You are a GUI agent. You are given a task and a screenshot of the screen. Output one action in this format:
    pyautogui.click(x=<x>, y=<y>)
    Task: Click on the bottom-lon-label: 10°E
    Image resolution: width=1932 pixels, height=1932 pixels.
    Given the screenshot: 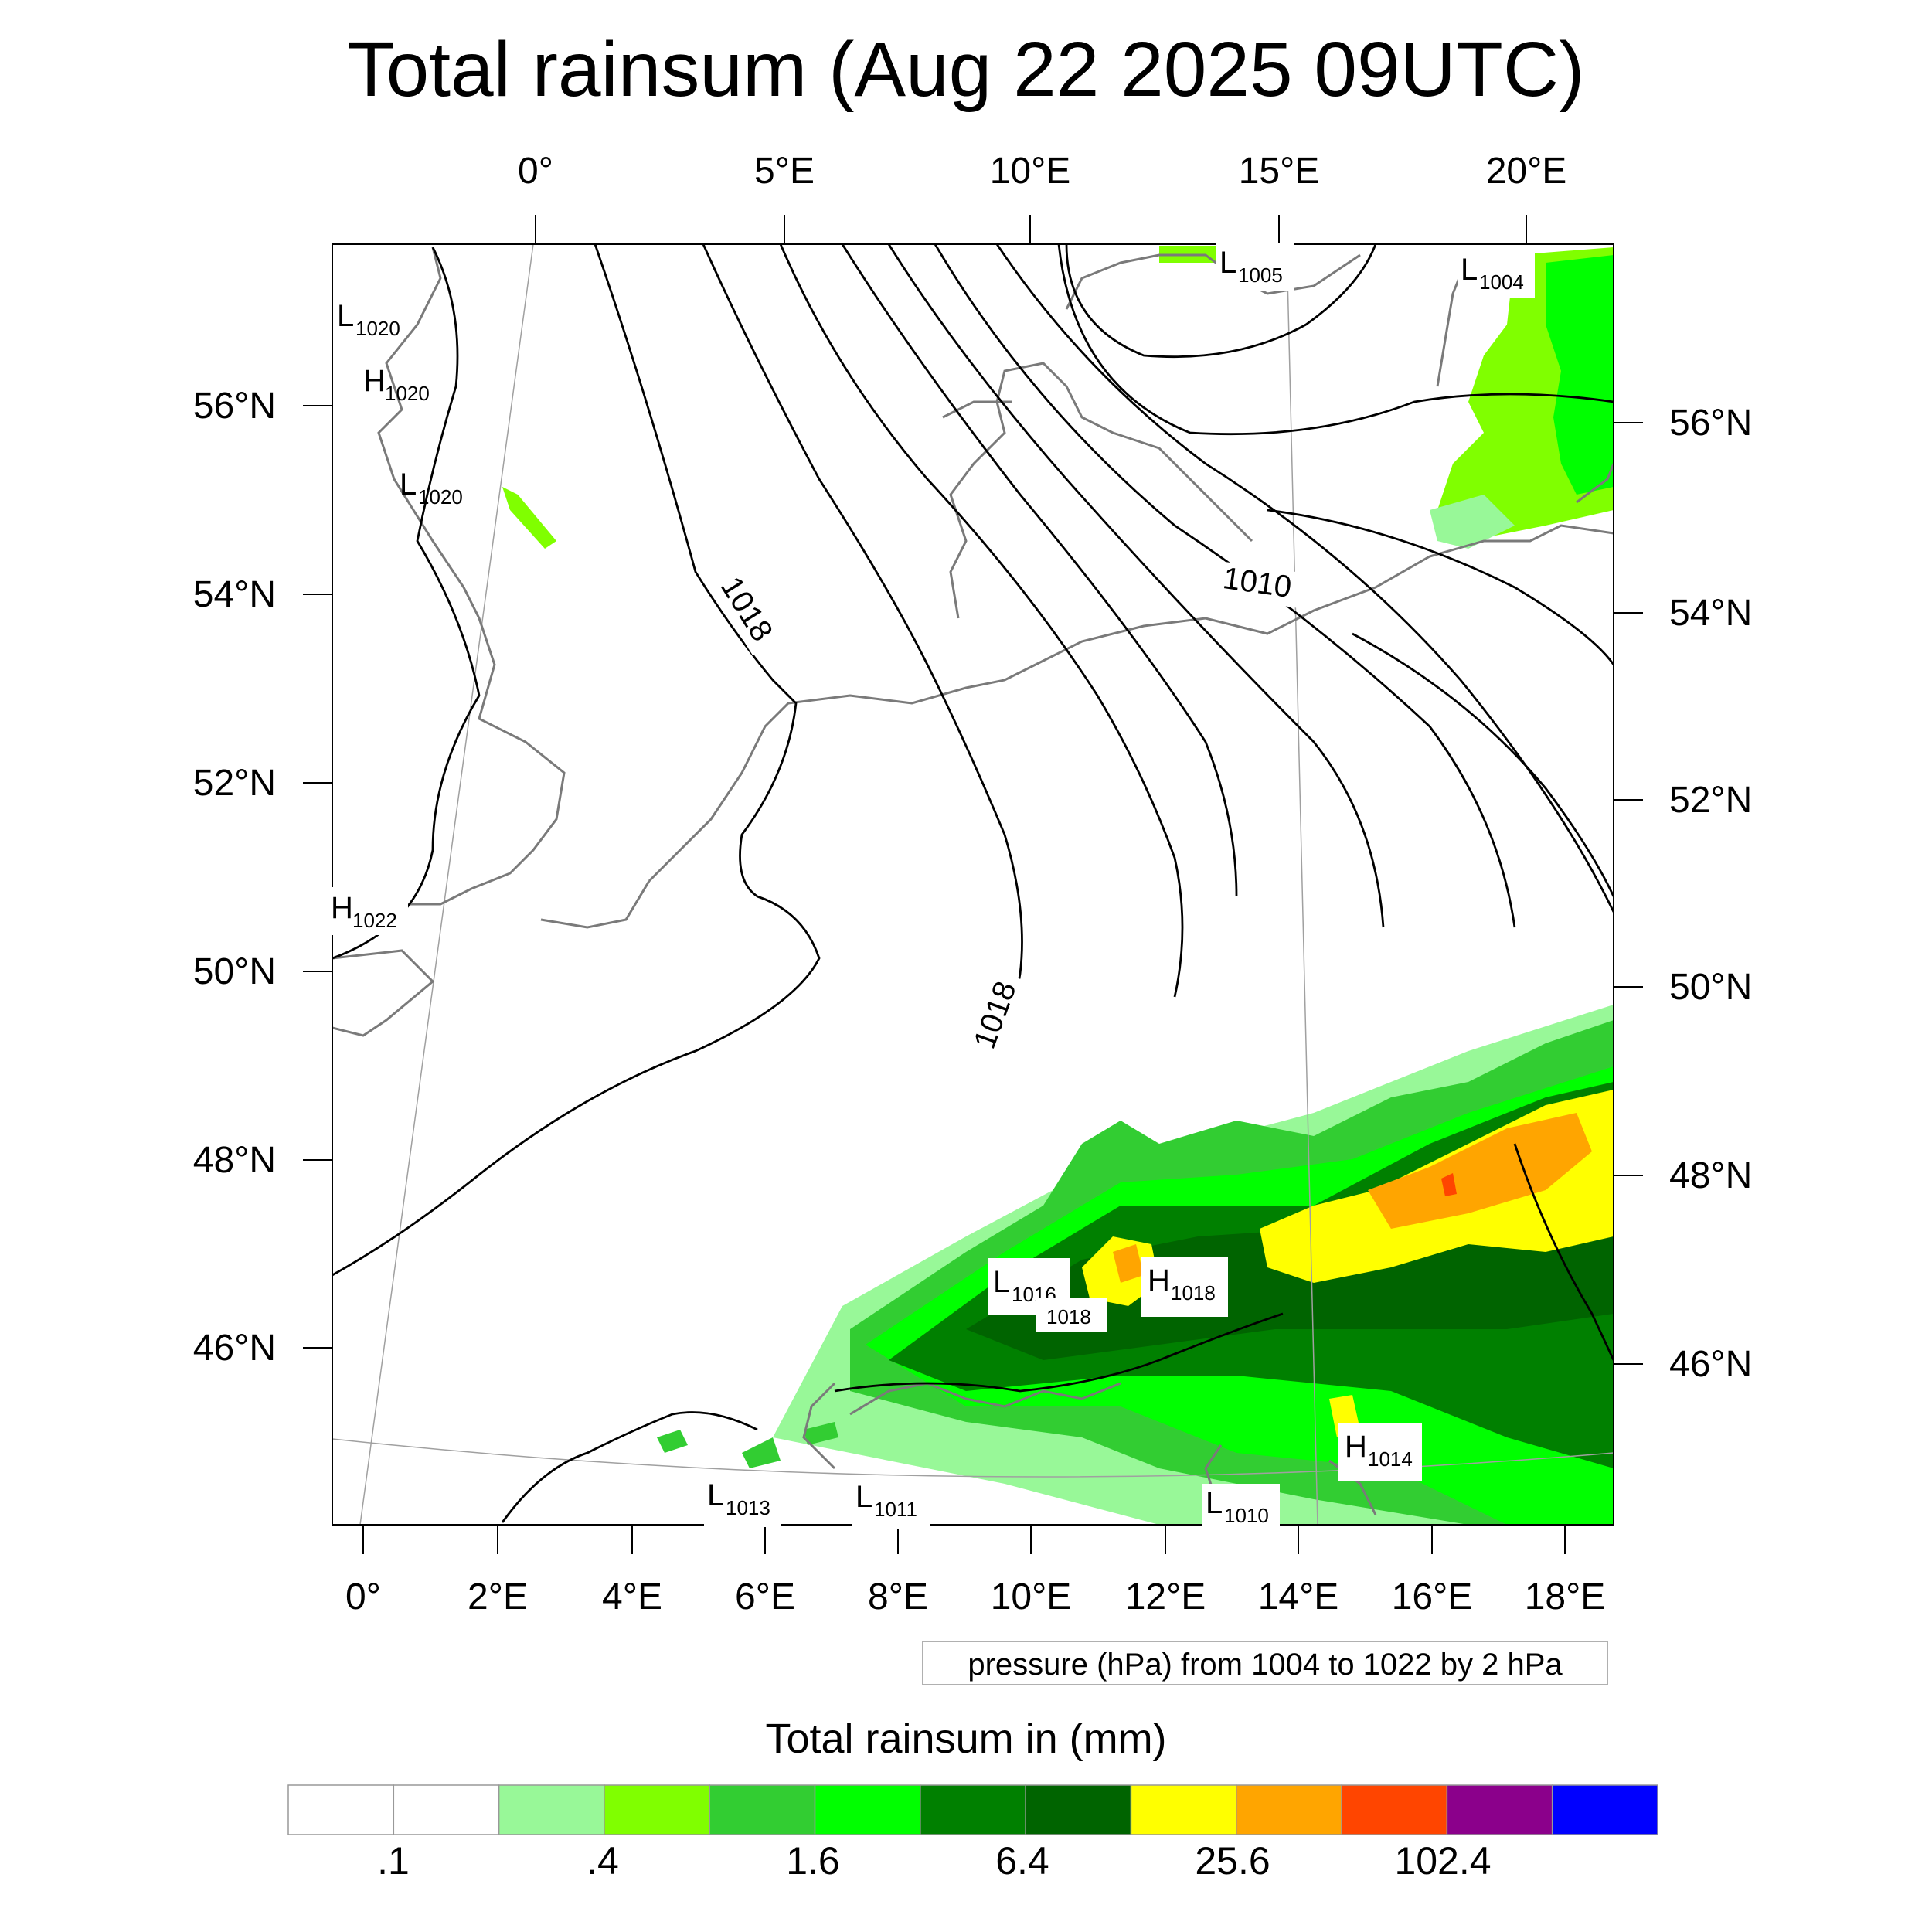 What is the action you would take?
    pyautogui.click(x=1031, y=1597)
    